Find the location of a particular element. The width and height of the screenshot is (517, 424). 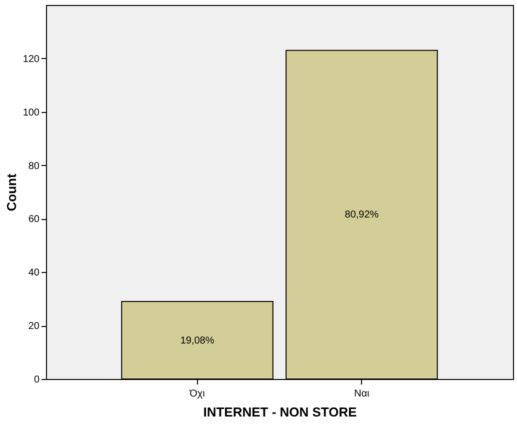

y-tick-label: 20 is located at coordinates (34, 326).